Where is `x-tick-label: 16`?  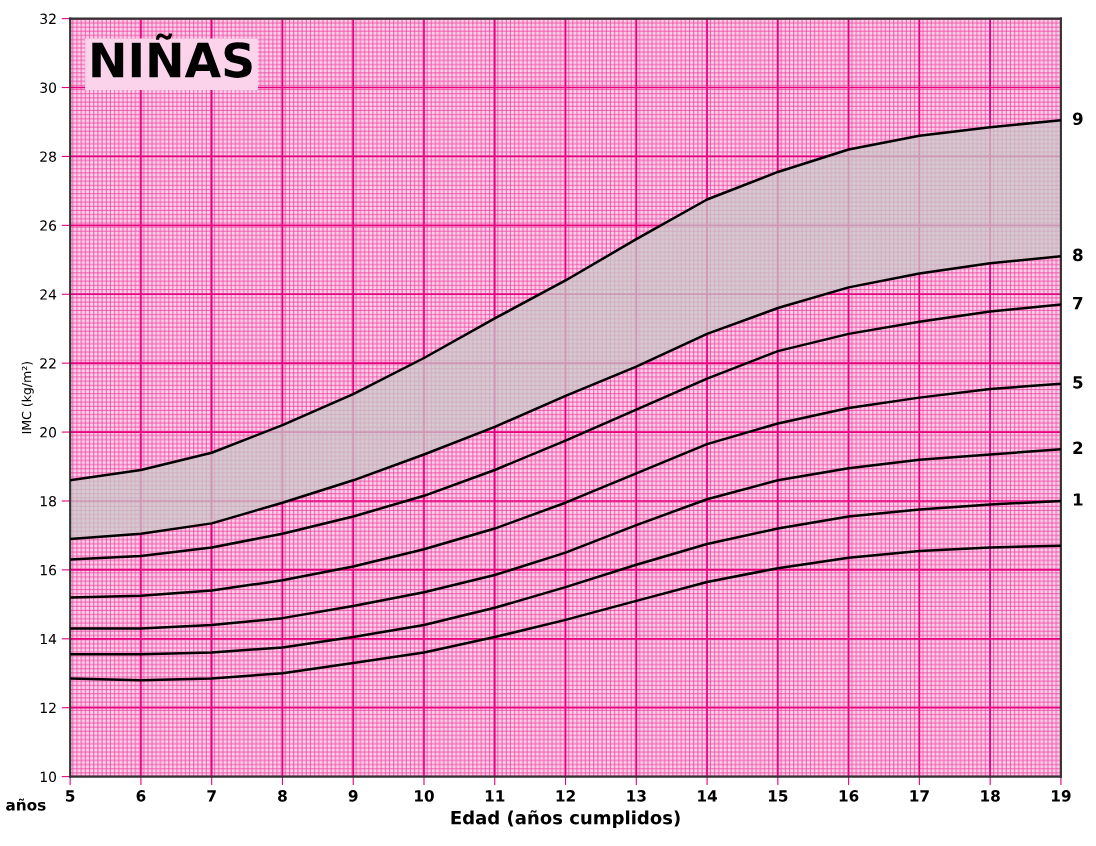 x-tick-label: 16 is located at coordinates (849, 796).